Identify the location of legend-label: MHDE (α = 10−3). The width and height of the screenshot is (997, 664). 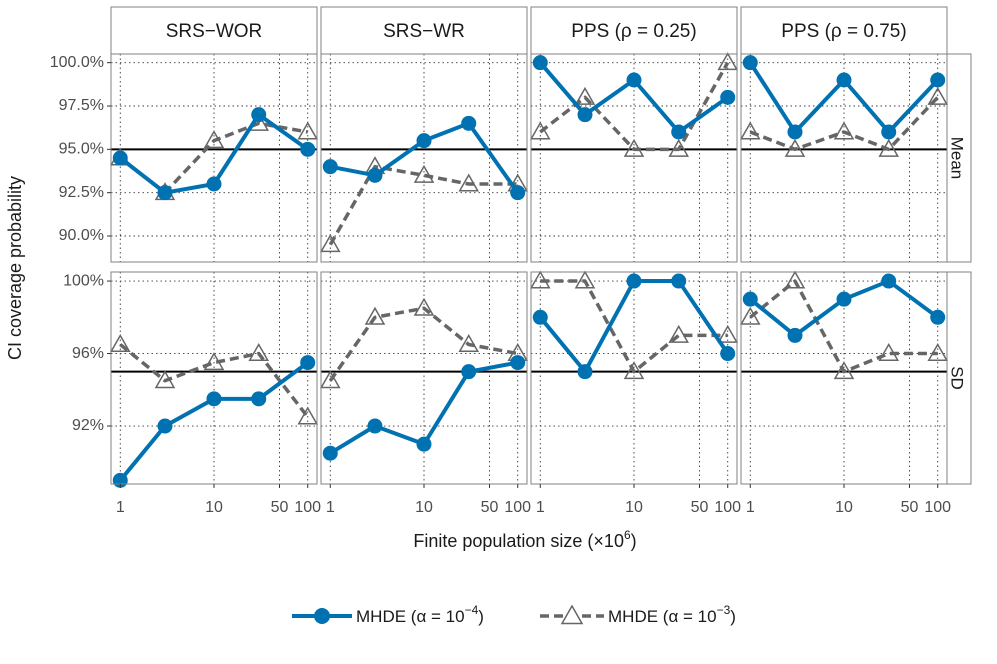
(672, 614).